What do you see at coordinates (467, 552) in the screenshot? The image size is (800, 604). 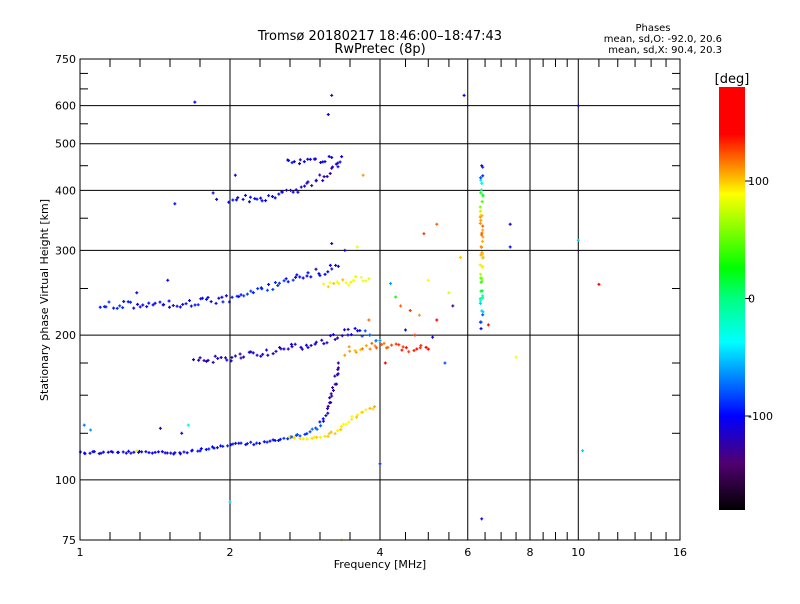 I see `x-tick-label: 6` at bounding box center [467, 552].